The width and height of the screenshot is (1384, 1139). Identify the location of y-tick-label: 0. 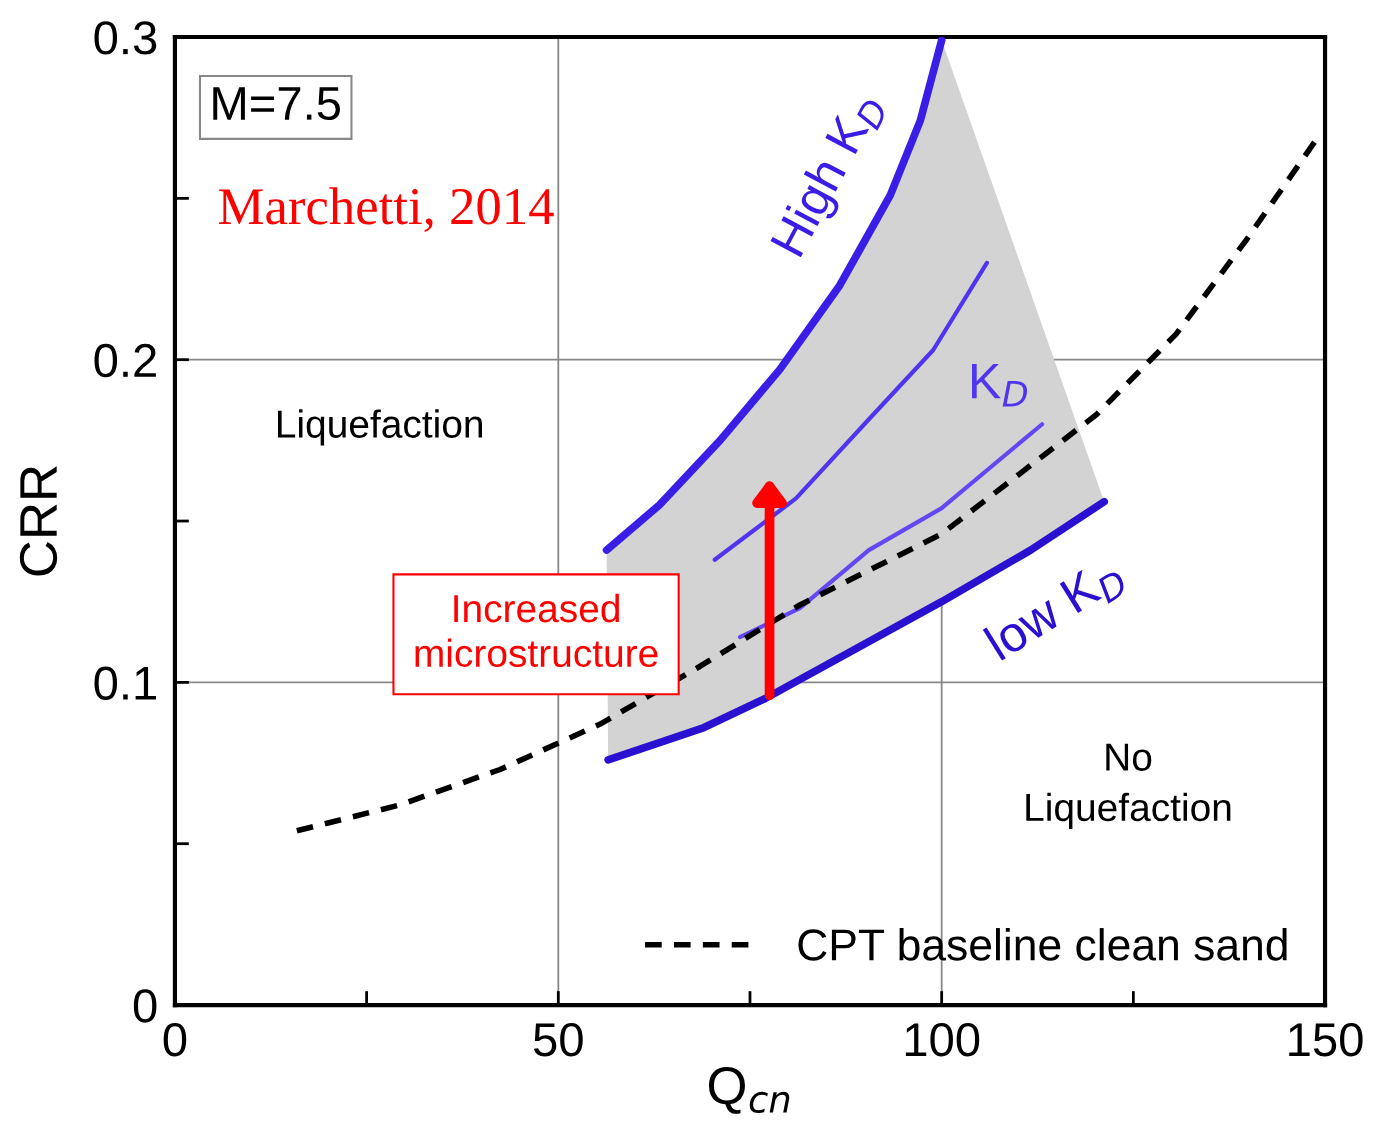
(145, 1006).